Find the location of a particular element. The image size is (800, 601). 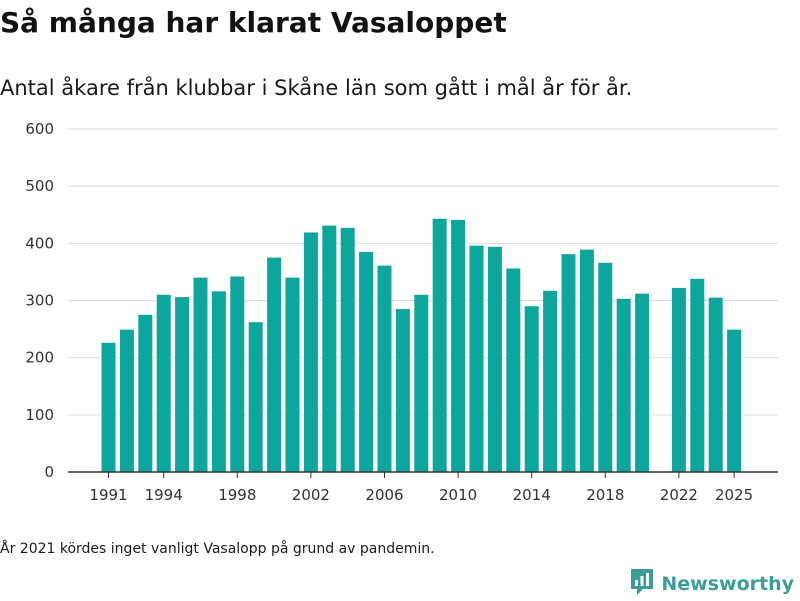

newsworthy-brand: Newsworthy is located at coordinates (711, 584).